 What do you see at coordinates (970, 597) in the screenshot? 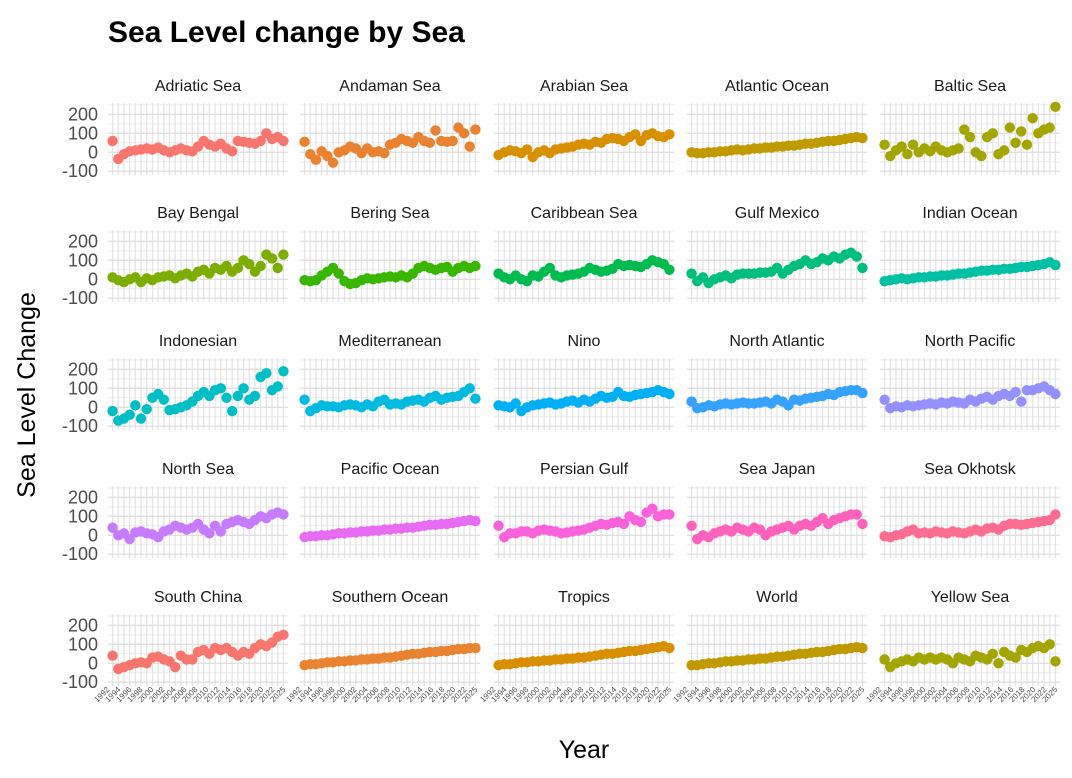
I see `facet-label: Yellow Sea` at bounding box center [970, 597].